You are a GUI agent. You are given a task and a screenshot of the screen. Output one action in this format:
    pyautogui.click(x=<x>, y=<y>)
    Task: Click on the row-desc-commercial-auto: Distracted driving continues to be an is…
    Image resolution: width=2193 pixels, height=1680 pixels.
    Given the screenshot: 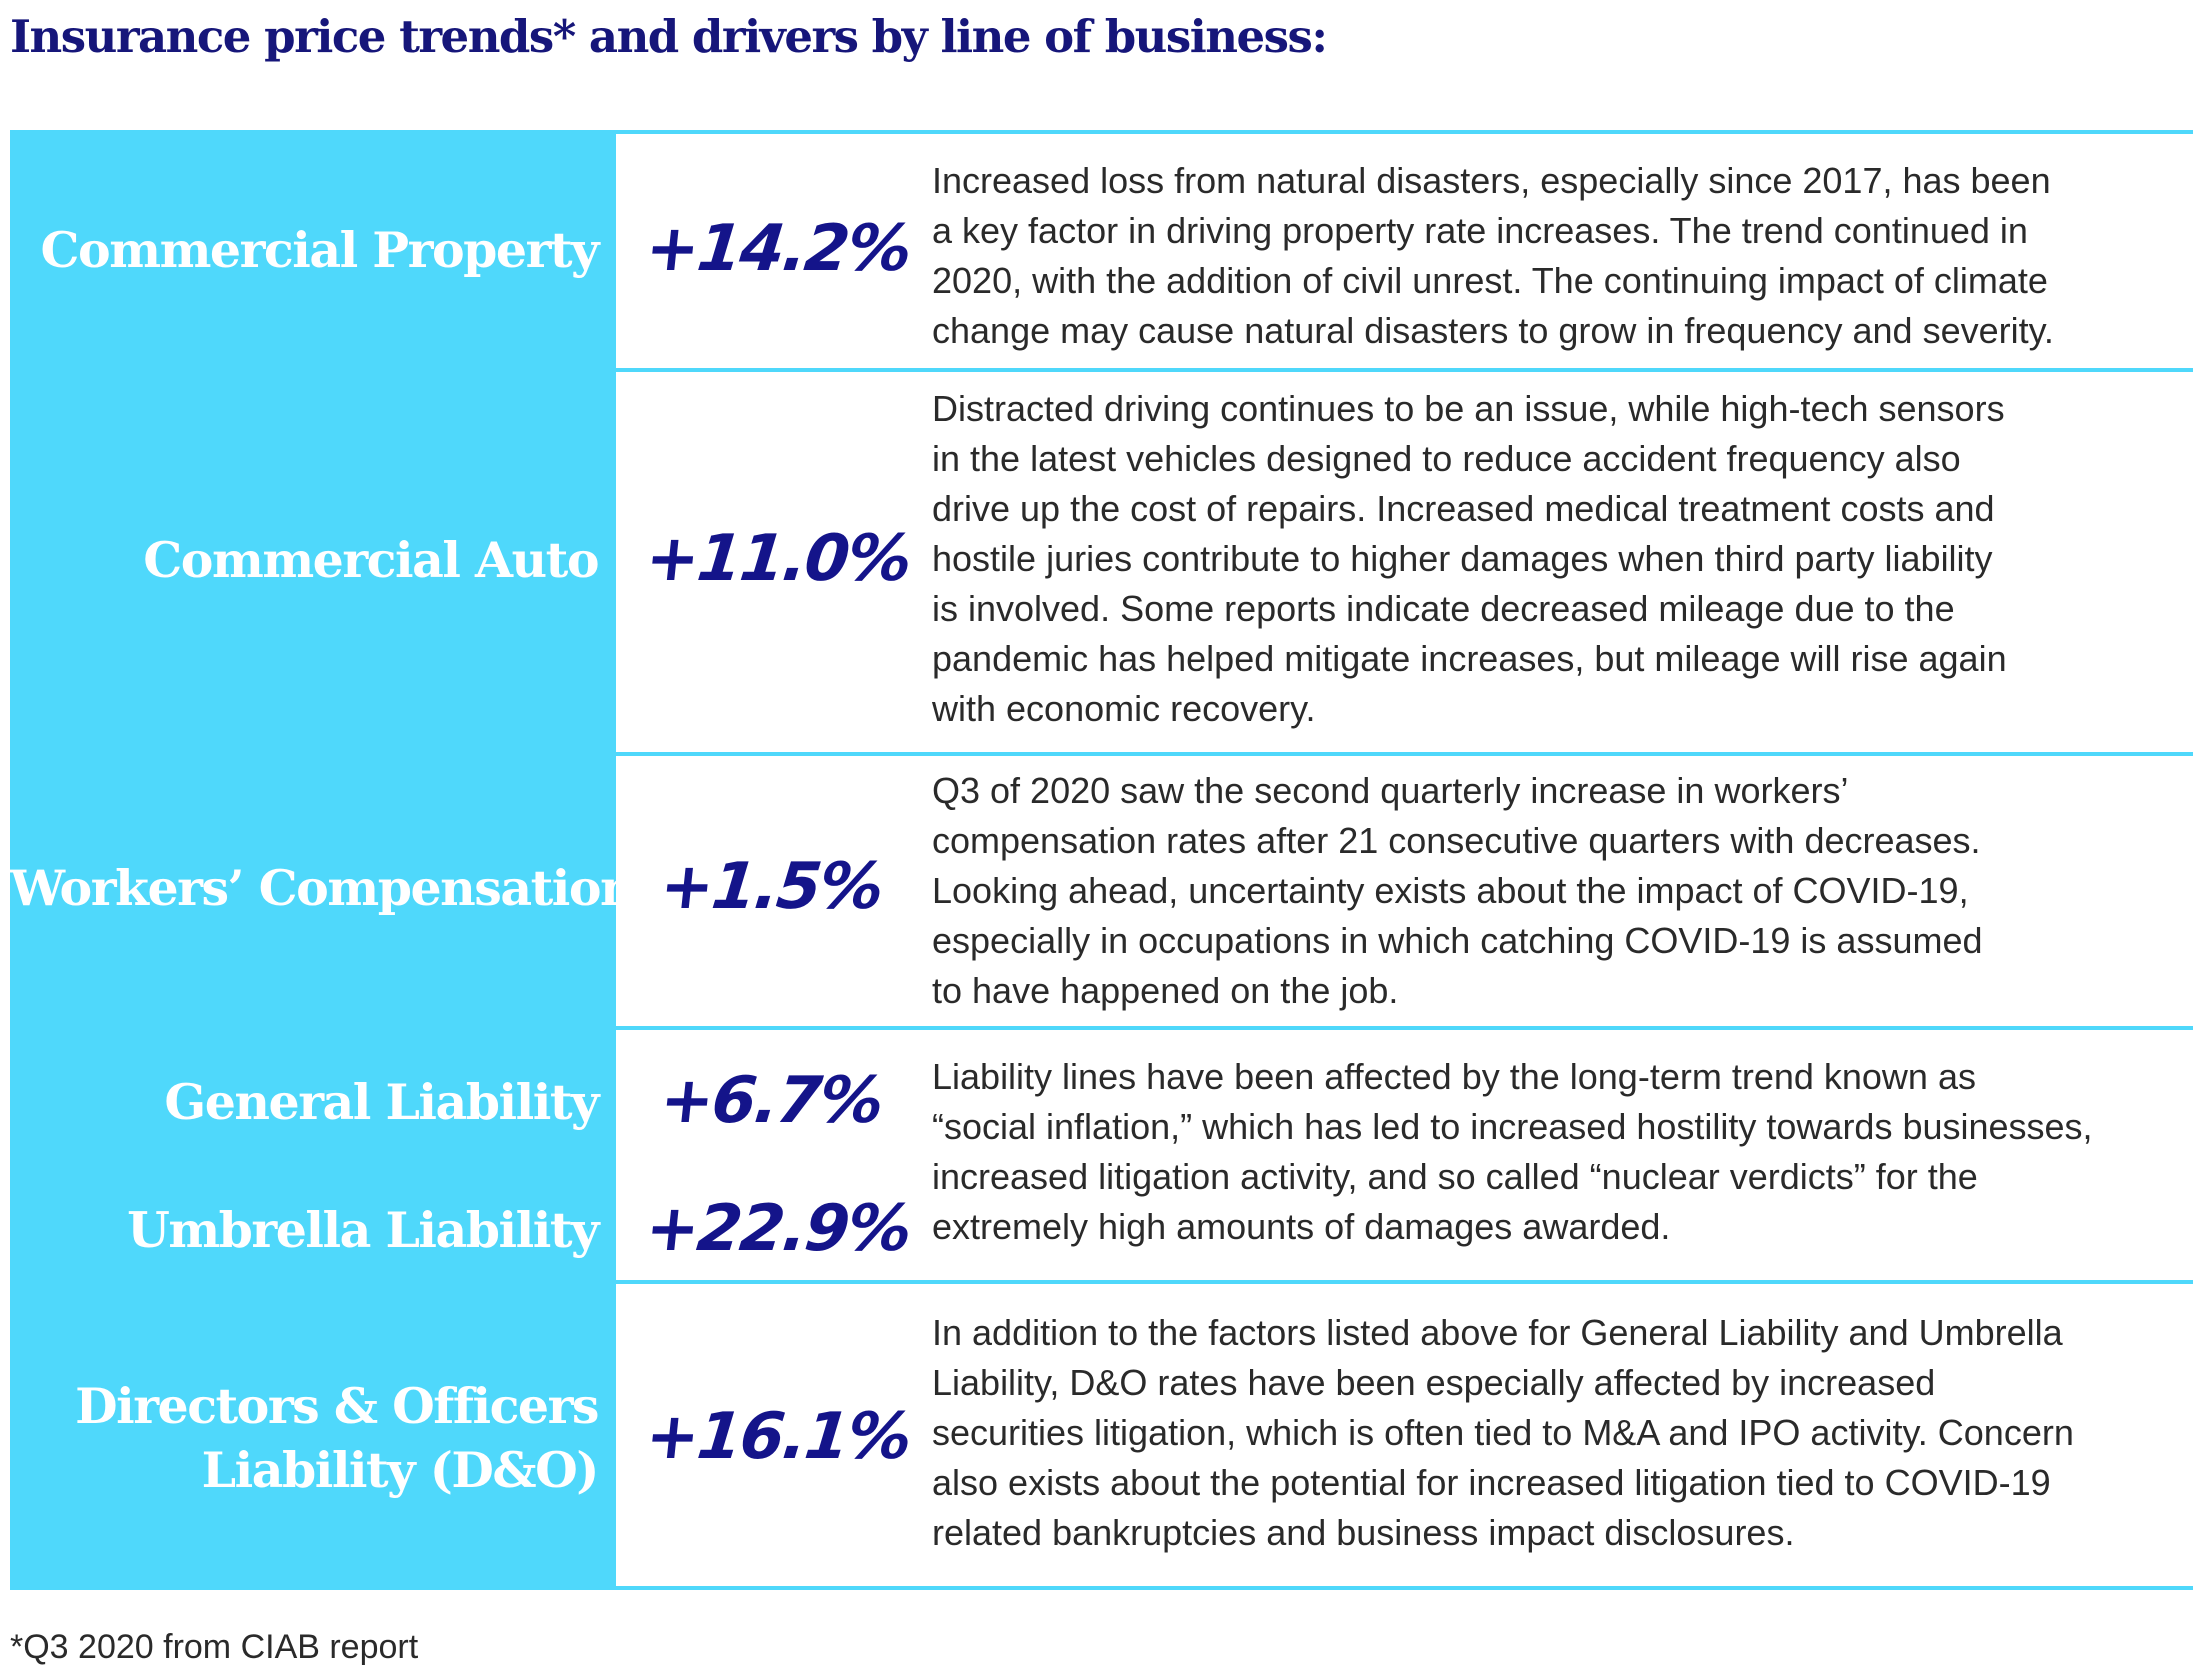 What is the action you would take?
    pyautogui.click(x=1469, y=558)
    